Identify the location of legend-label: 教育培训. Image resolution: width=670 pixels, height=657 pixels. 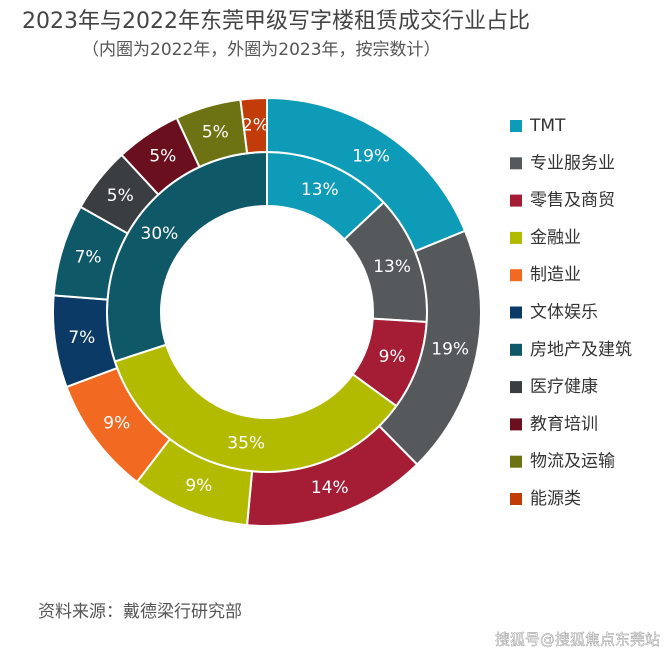
(564, 424).